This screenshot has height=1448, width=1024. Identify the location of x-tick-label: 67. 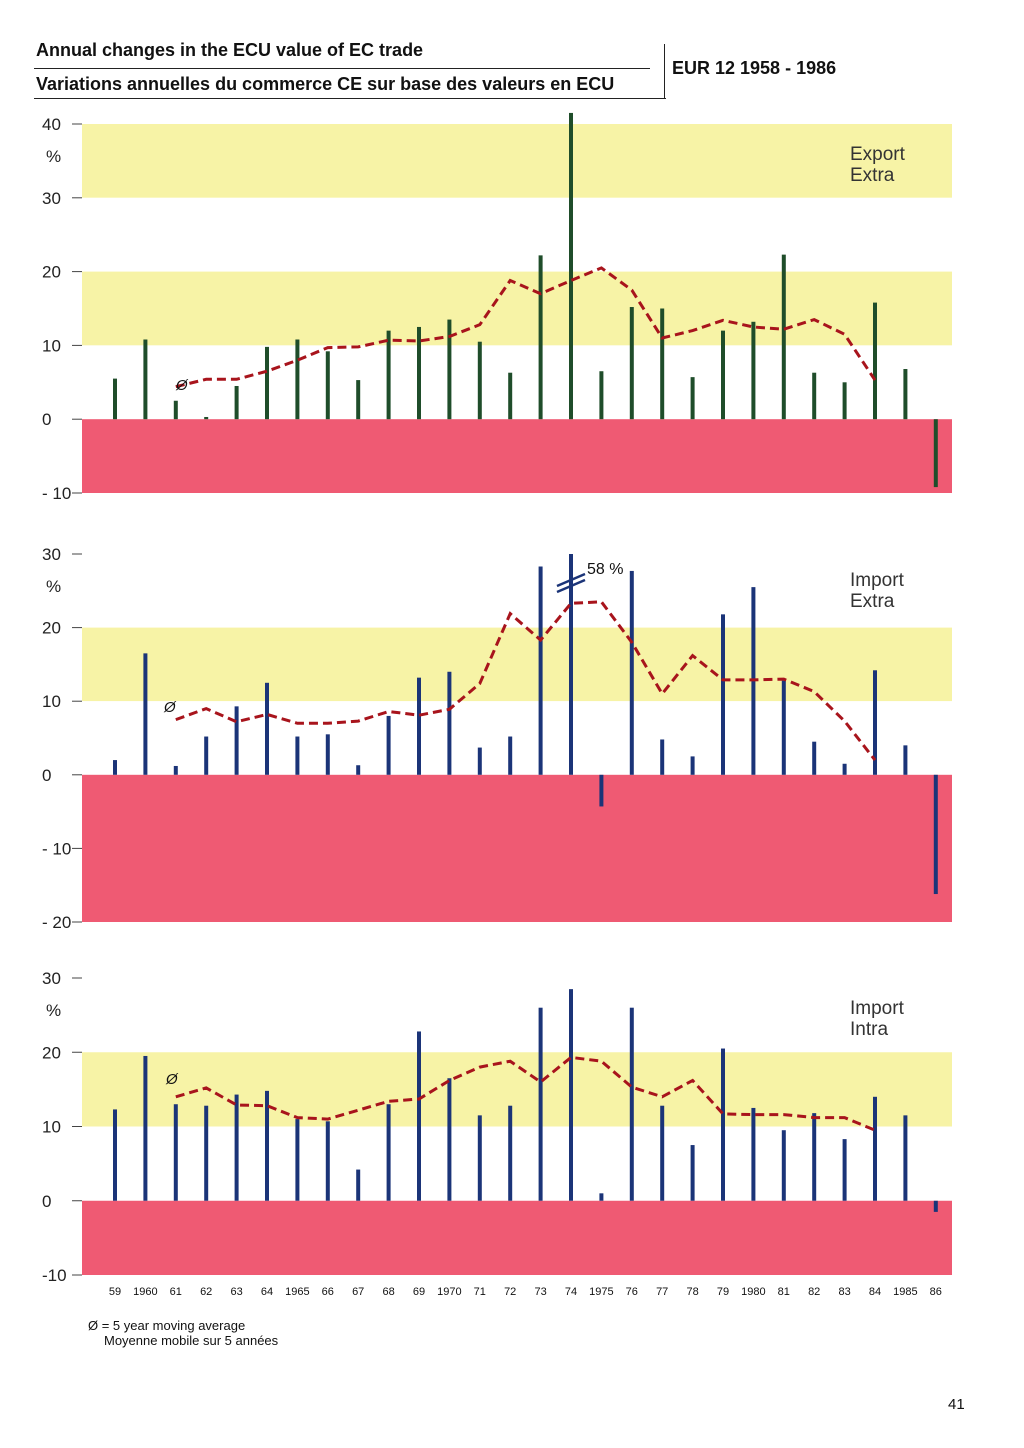
(358, 1292).